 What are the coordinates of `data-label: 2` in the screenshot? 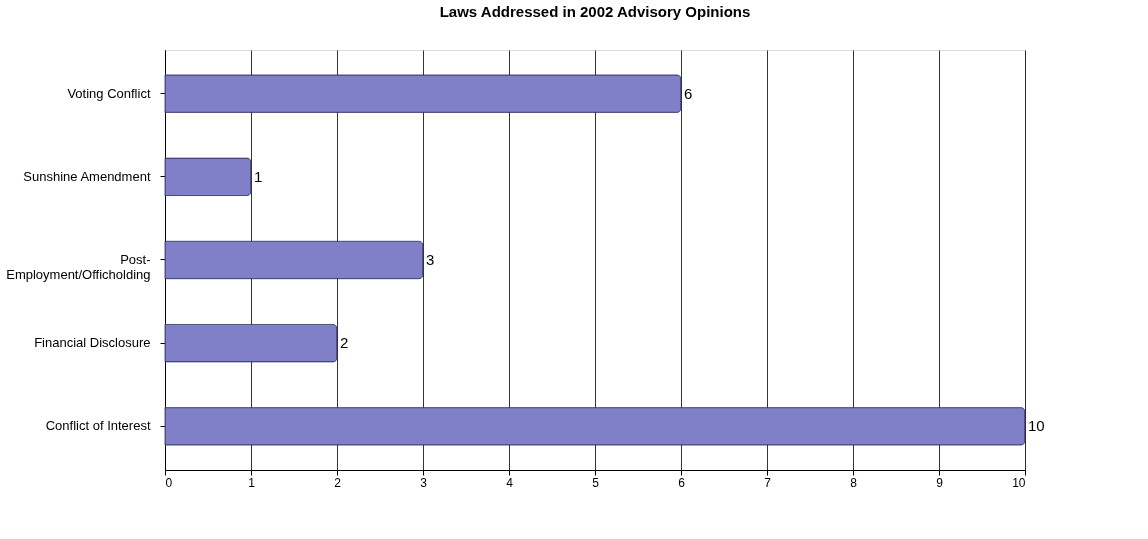 It's located at (344, 343).